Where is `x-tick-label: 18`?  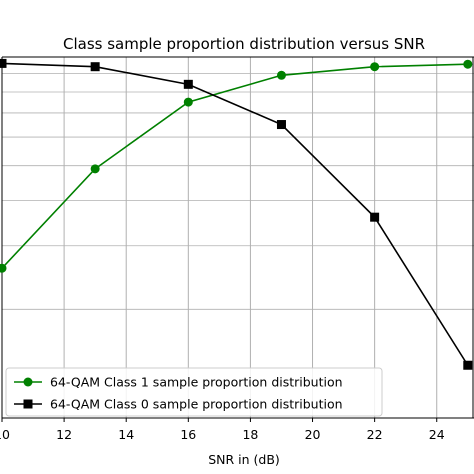
x-tick-label: 18 is located at coordinates (250, 434).